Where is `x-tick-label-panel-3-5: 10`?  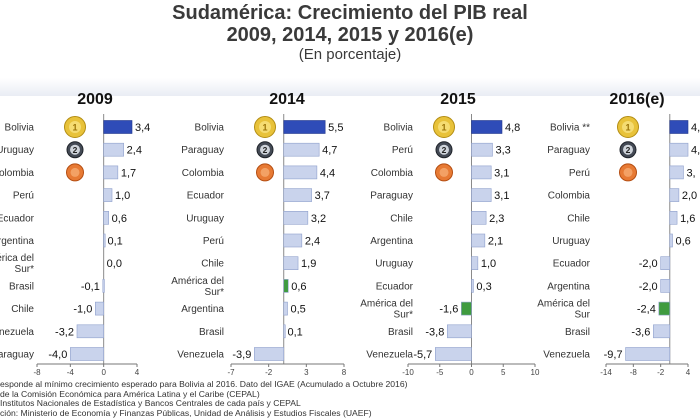
x-tick-label-panel-3-5: 10 is located at coordinates (535, 372).